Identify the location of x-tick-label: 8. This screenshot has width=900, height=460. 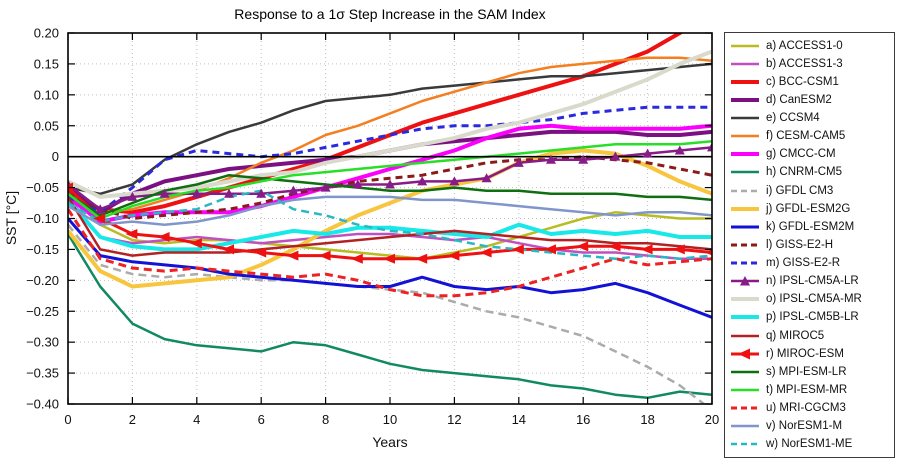
(325, 419).